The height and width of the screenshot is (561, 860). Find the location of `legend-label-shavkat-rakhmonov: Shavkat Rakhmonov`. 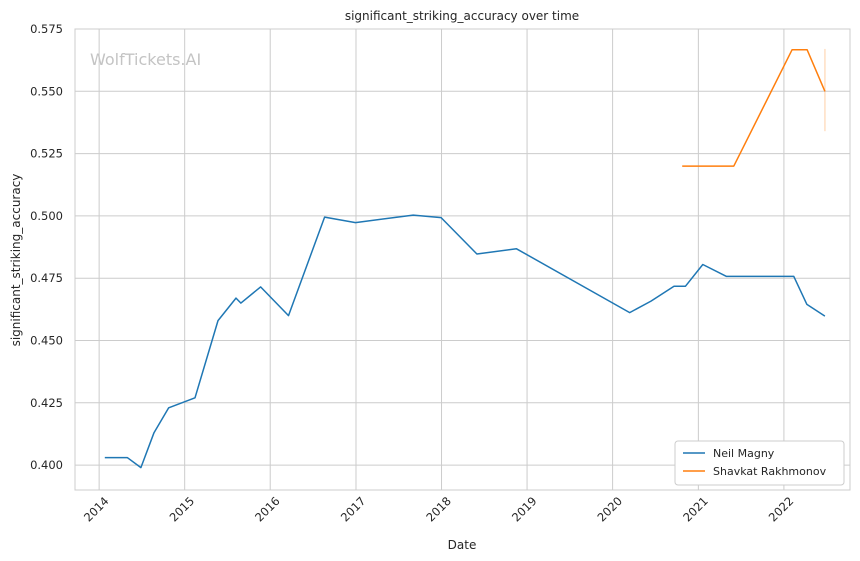

legend-label-shavkat-rakhmonov: Shavkat Rakhmonov is located at coordinates (770, 471).